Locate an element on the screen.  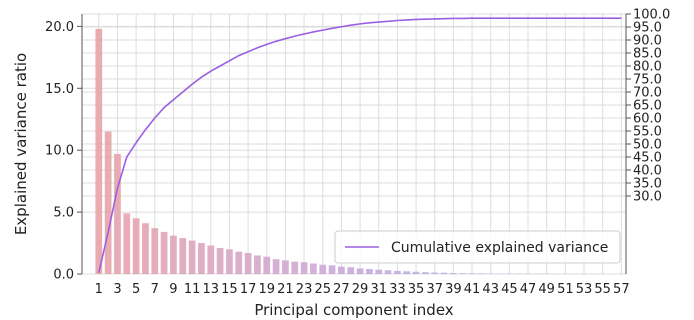
right-tick-label: 85.0 is located at coordinates (647, 54).